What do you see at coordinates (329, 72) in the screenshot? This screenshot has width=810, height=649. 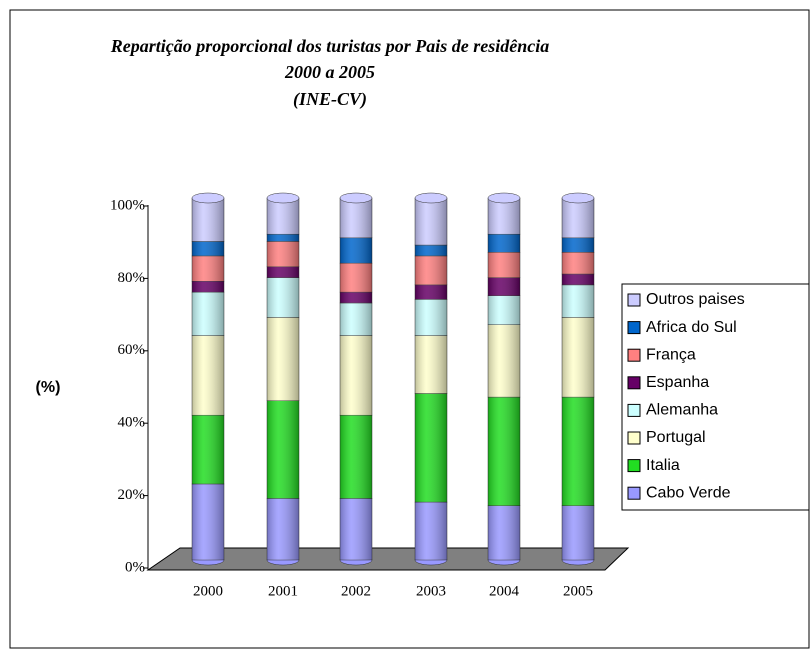 I see `chart-subtitle: 2000 a 2005` at bounding box center [329, 72].